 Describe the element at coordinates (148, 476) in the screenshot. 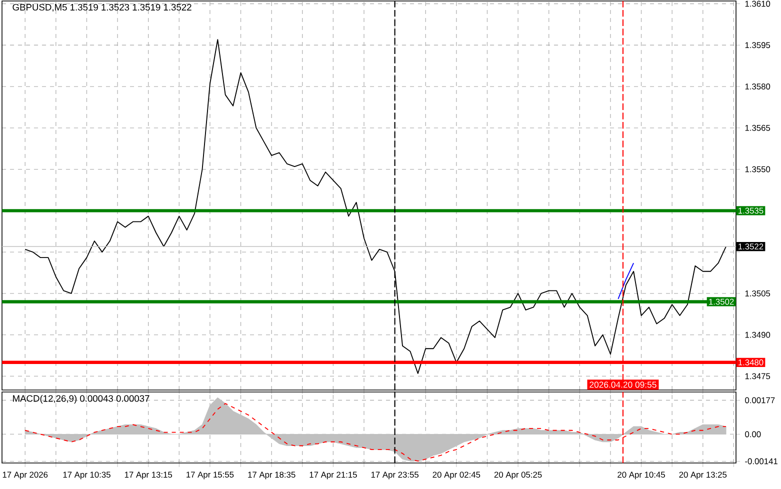

I see `x-tick-label: 17 Apr 13:15` at that location.